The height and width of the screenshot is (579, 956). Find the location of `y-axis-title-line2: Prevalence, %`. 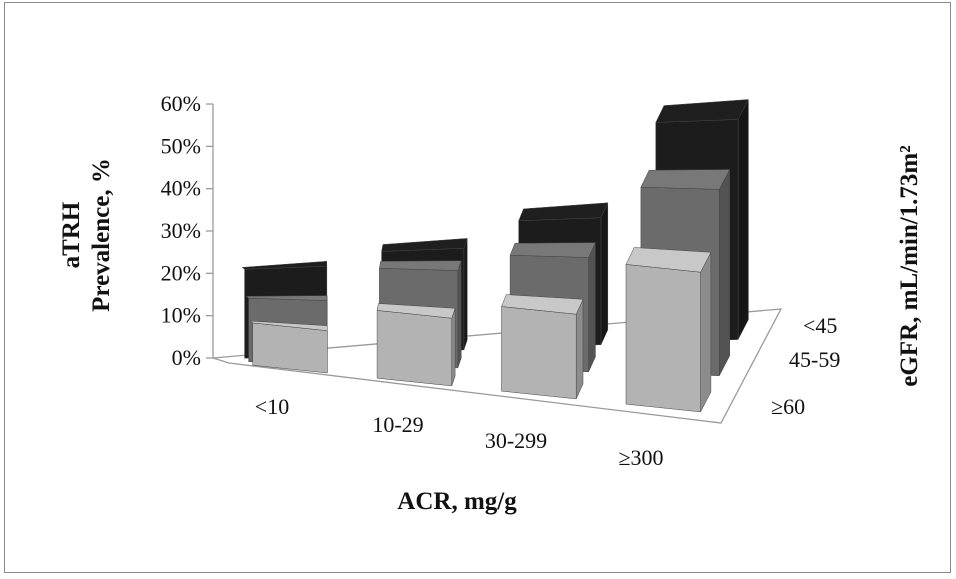

y-axis-title-line2: Prevalence, % is located at coordinates (101, 235).